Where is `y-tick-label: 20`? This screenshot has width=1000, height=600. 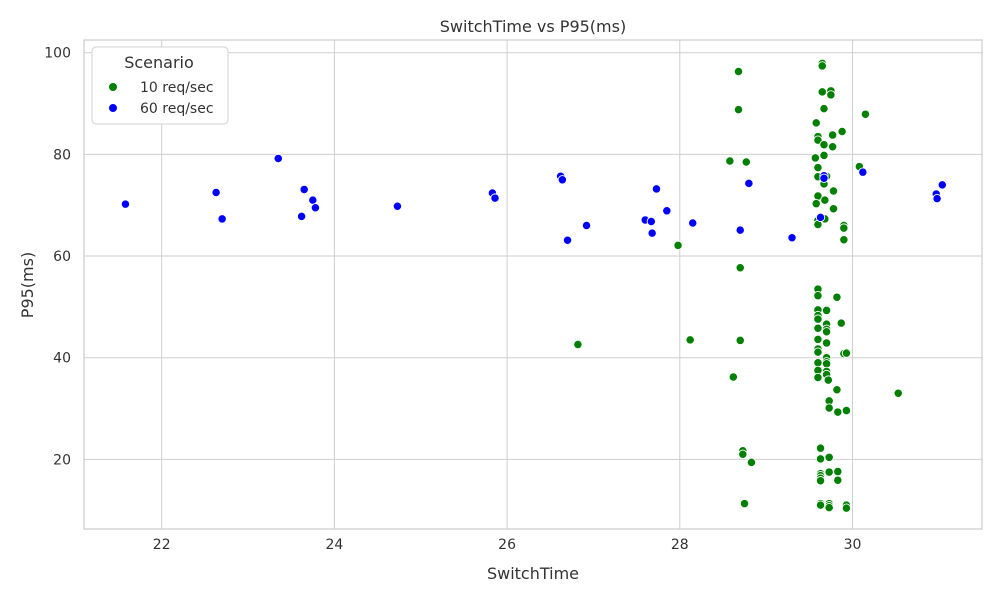 y-tick-label: 20 is located at coordinates (62, 460).